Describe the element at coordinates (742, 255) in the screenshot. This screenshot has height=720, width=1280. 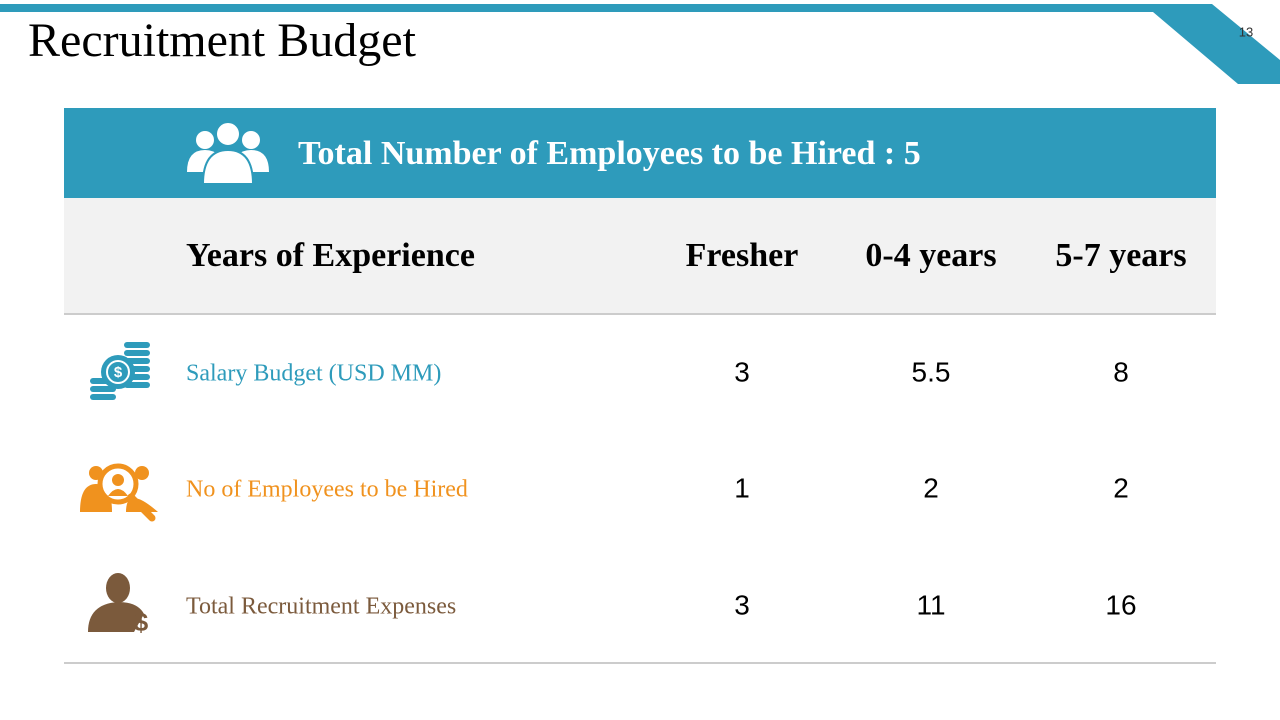
I see `header-cell: Fresher` at that location.